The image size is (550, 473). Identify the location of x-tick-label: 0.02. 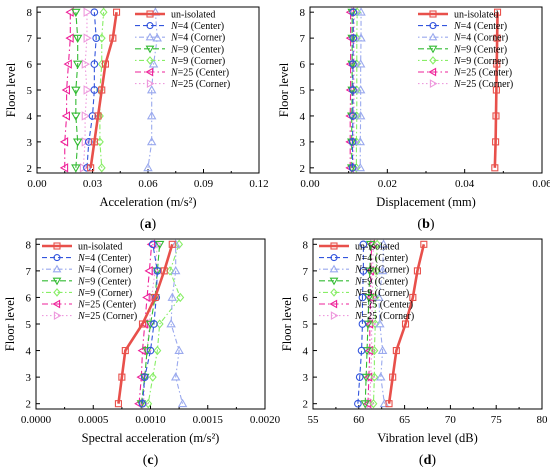
(387, 184).